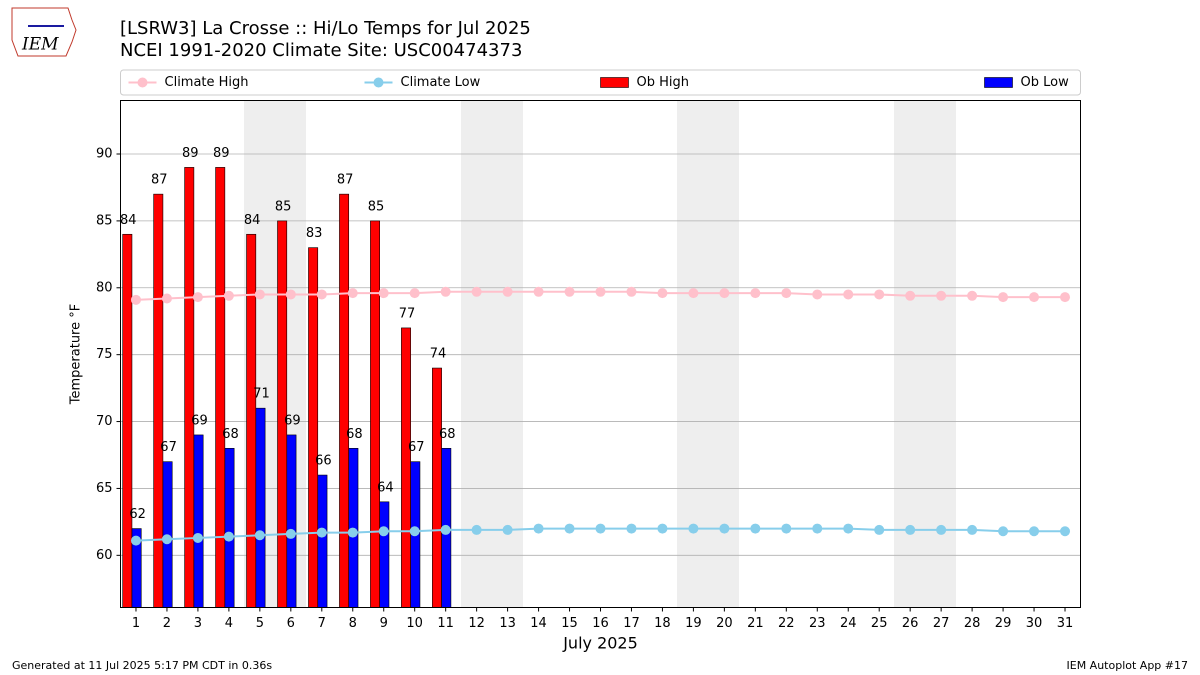  I want to click on y-tick-label: 60, so click(104, 555).